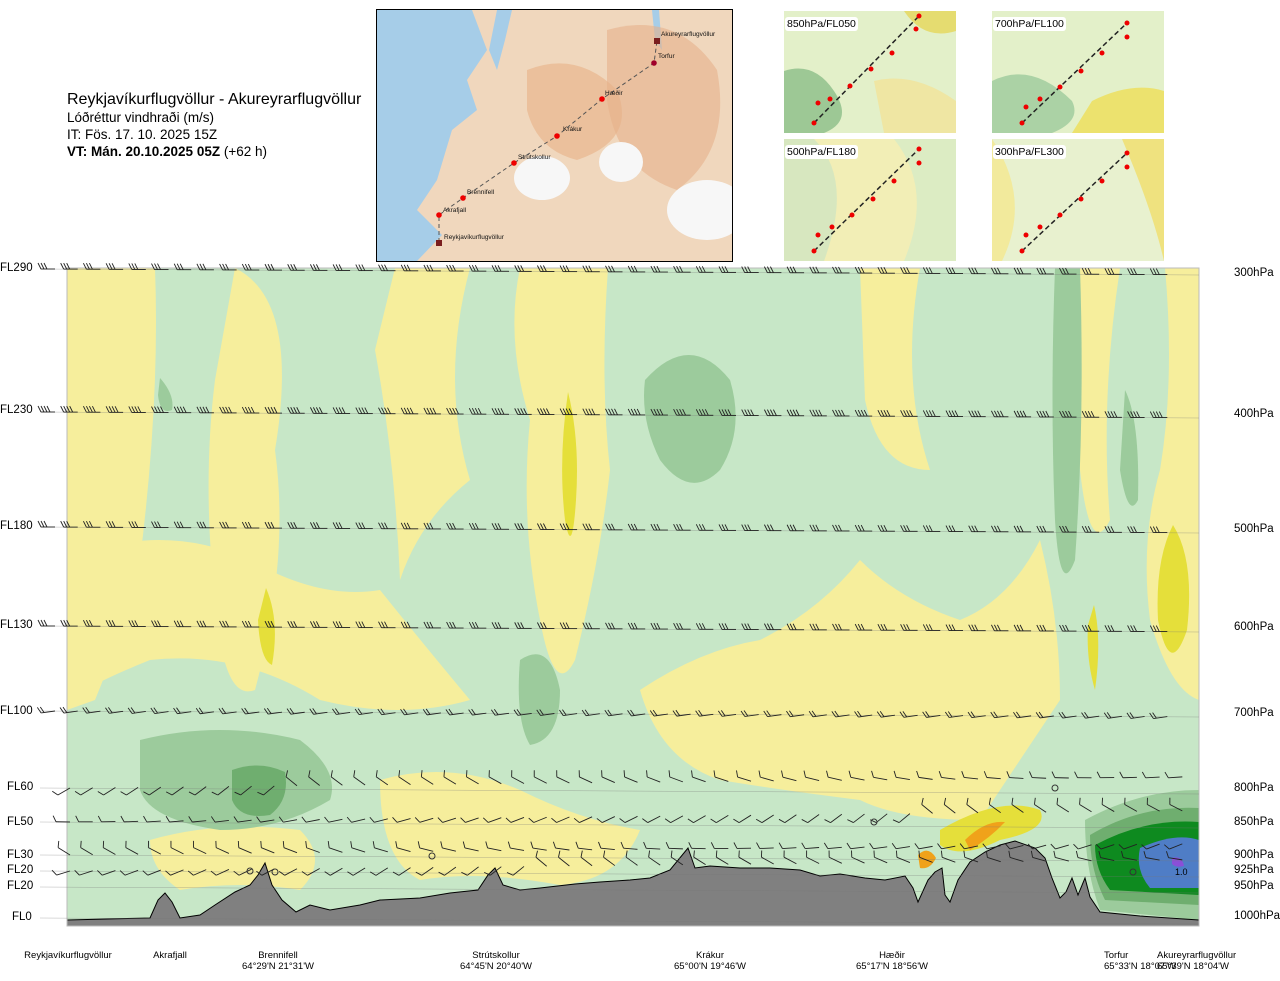 Image resolution: width=1280 pixels, height=981 pixels. I want to click on level-map-500: 500hPa/FL180, so click(870, 200).